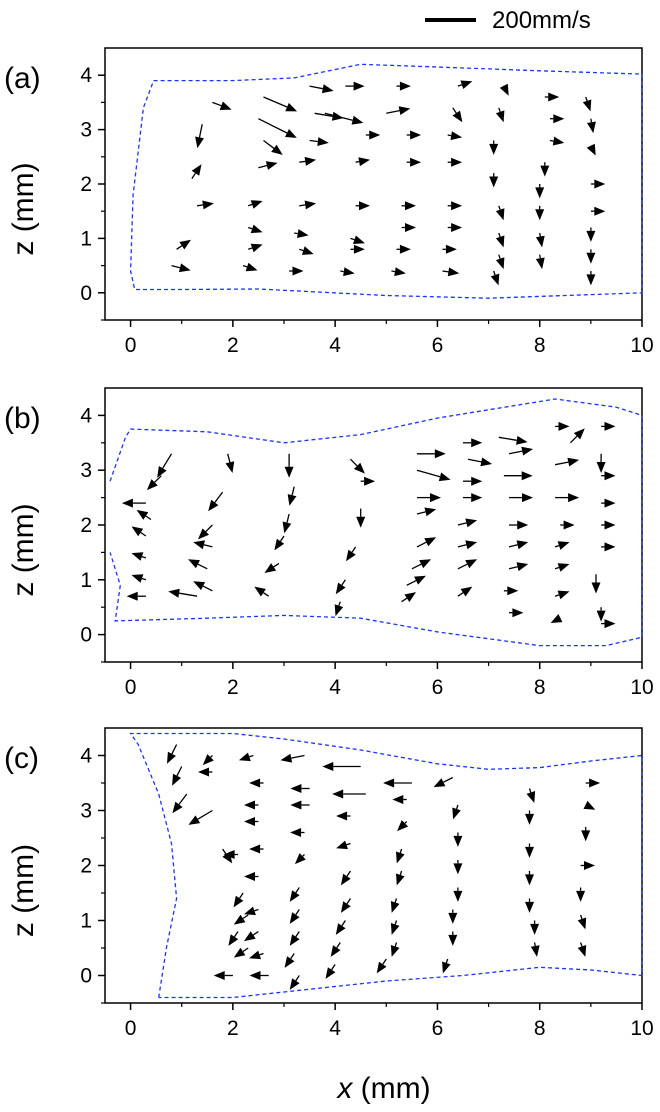 The image size is (660, 1112). I want to click on scale-bar: 200mm/s, so click(508, 20).